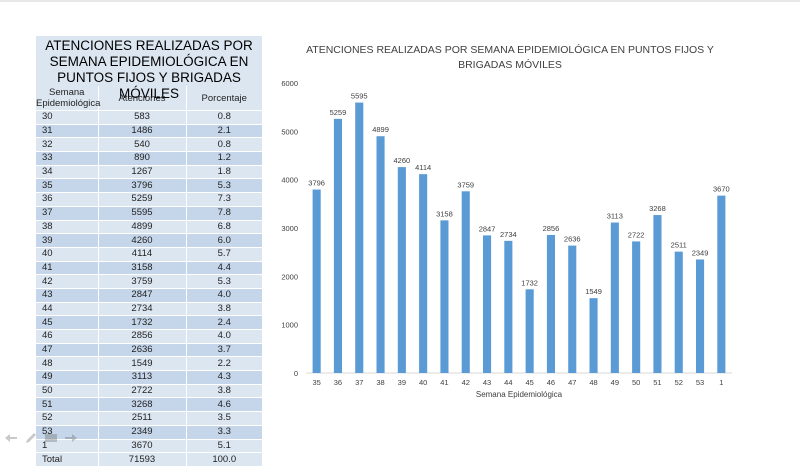 Image resolution: width=800 pixels, height=466 pixels. I want to click on cell-week: 46, so click(67, 336).